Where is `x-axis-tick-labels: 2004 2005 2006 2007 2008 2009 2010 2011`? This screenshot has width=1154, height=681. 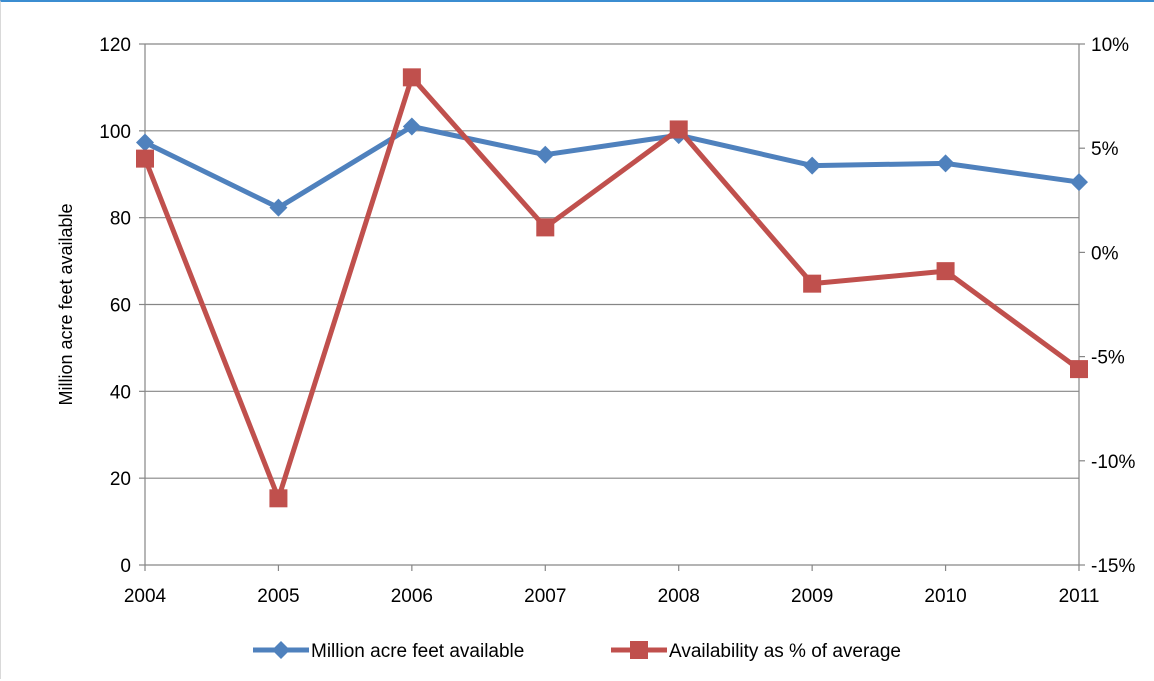 x-axis-tick-labels: 2004 2005 2006 2007 2008 2009 2010 2011 is located at coordinates (612, 586).